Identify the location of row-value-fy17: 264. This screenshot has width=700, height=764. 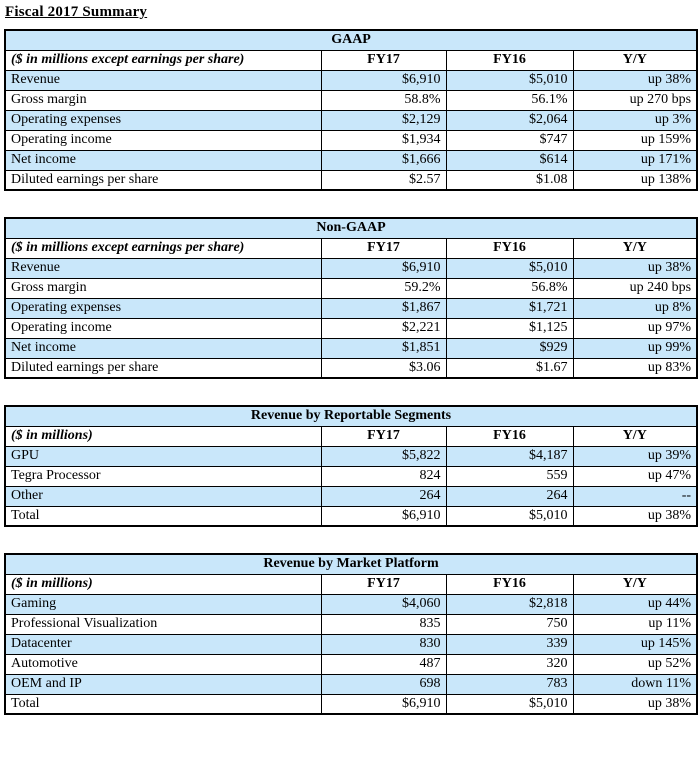
(383, 496).